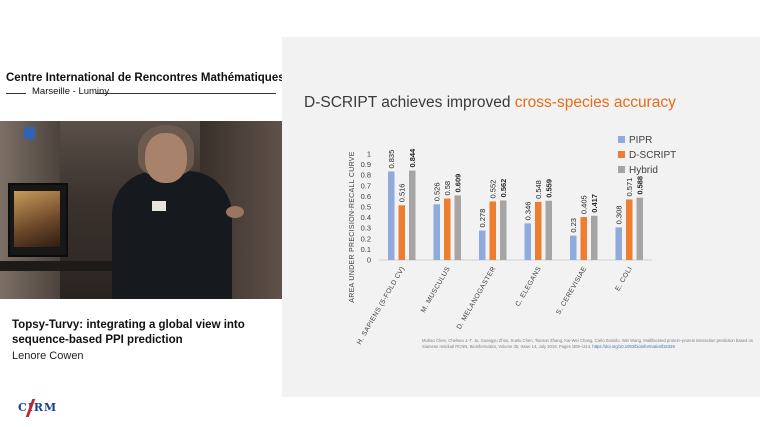 This screenshot has width=760, height=427. I want to click on cirm-logo-text: CIRM, so click(38, 407).